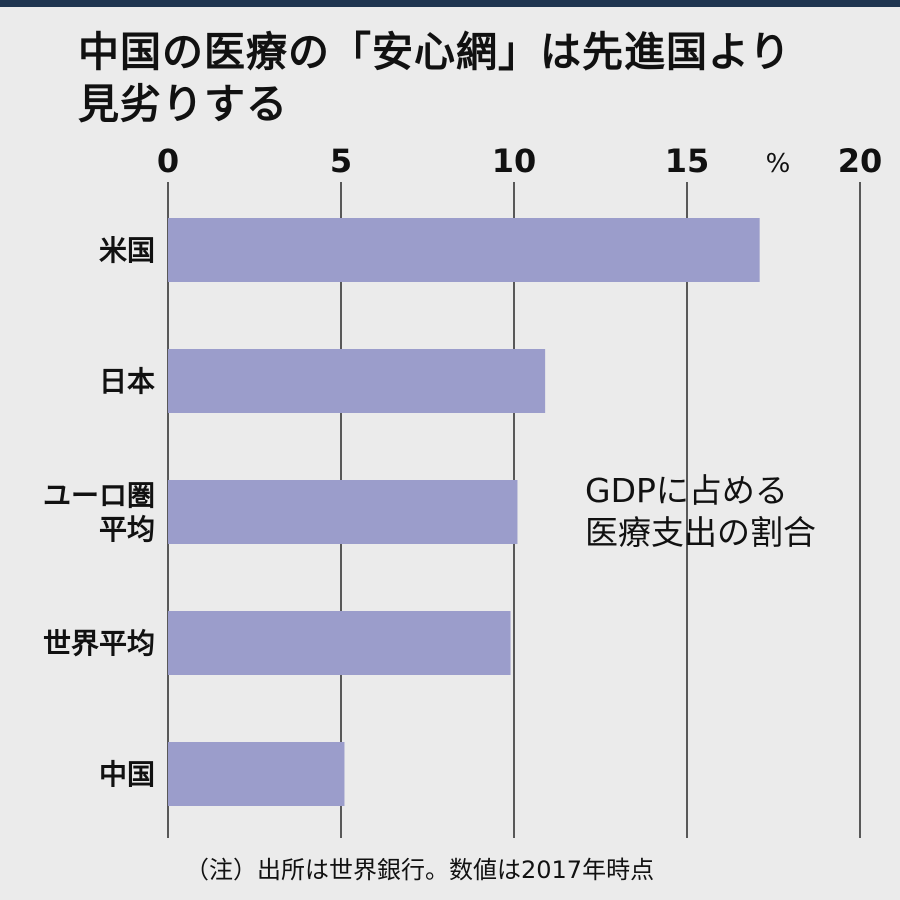 This screenshot has width=900, height=900. Describe the element at coordinates (860, 161) in the screenshot. I see `x-tick-label: 20` at that location.